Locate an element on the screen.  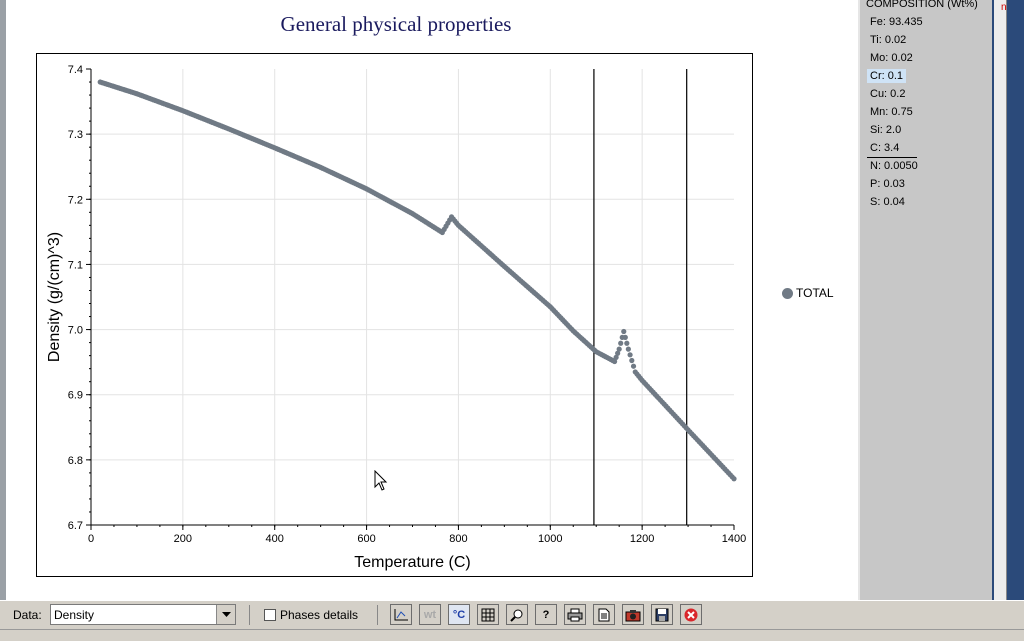
x-tick-label: 0 is located at coordinates (91, 539).